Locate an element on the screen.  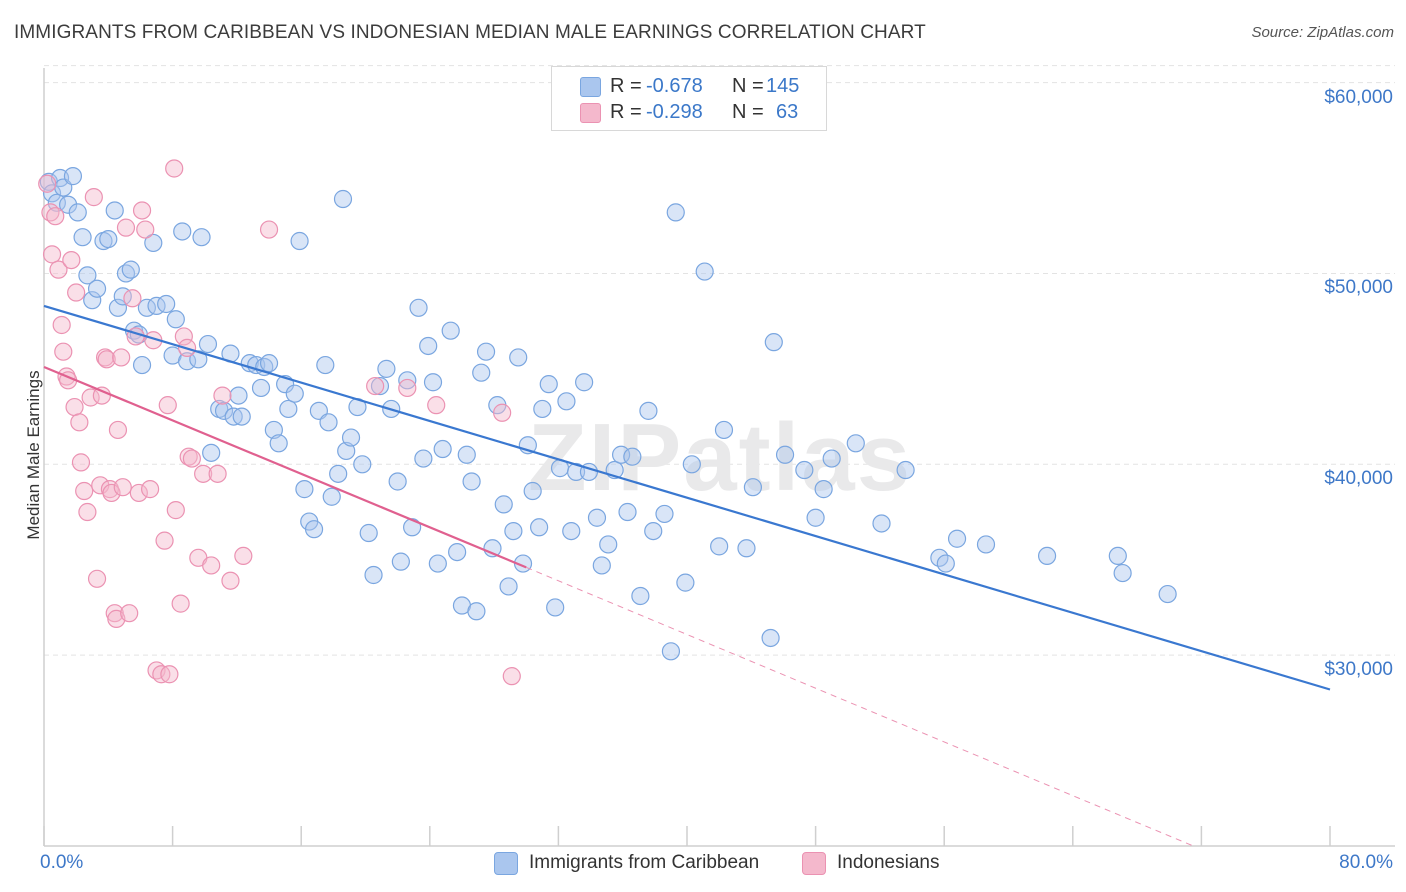
source-label: Source: ZipAtlas.com is located at coordinates (1322, 32).